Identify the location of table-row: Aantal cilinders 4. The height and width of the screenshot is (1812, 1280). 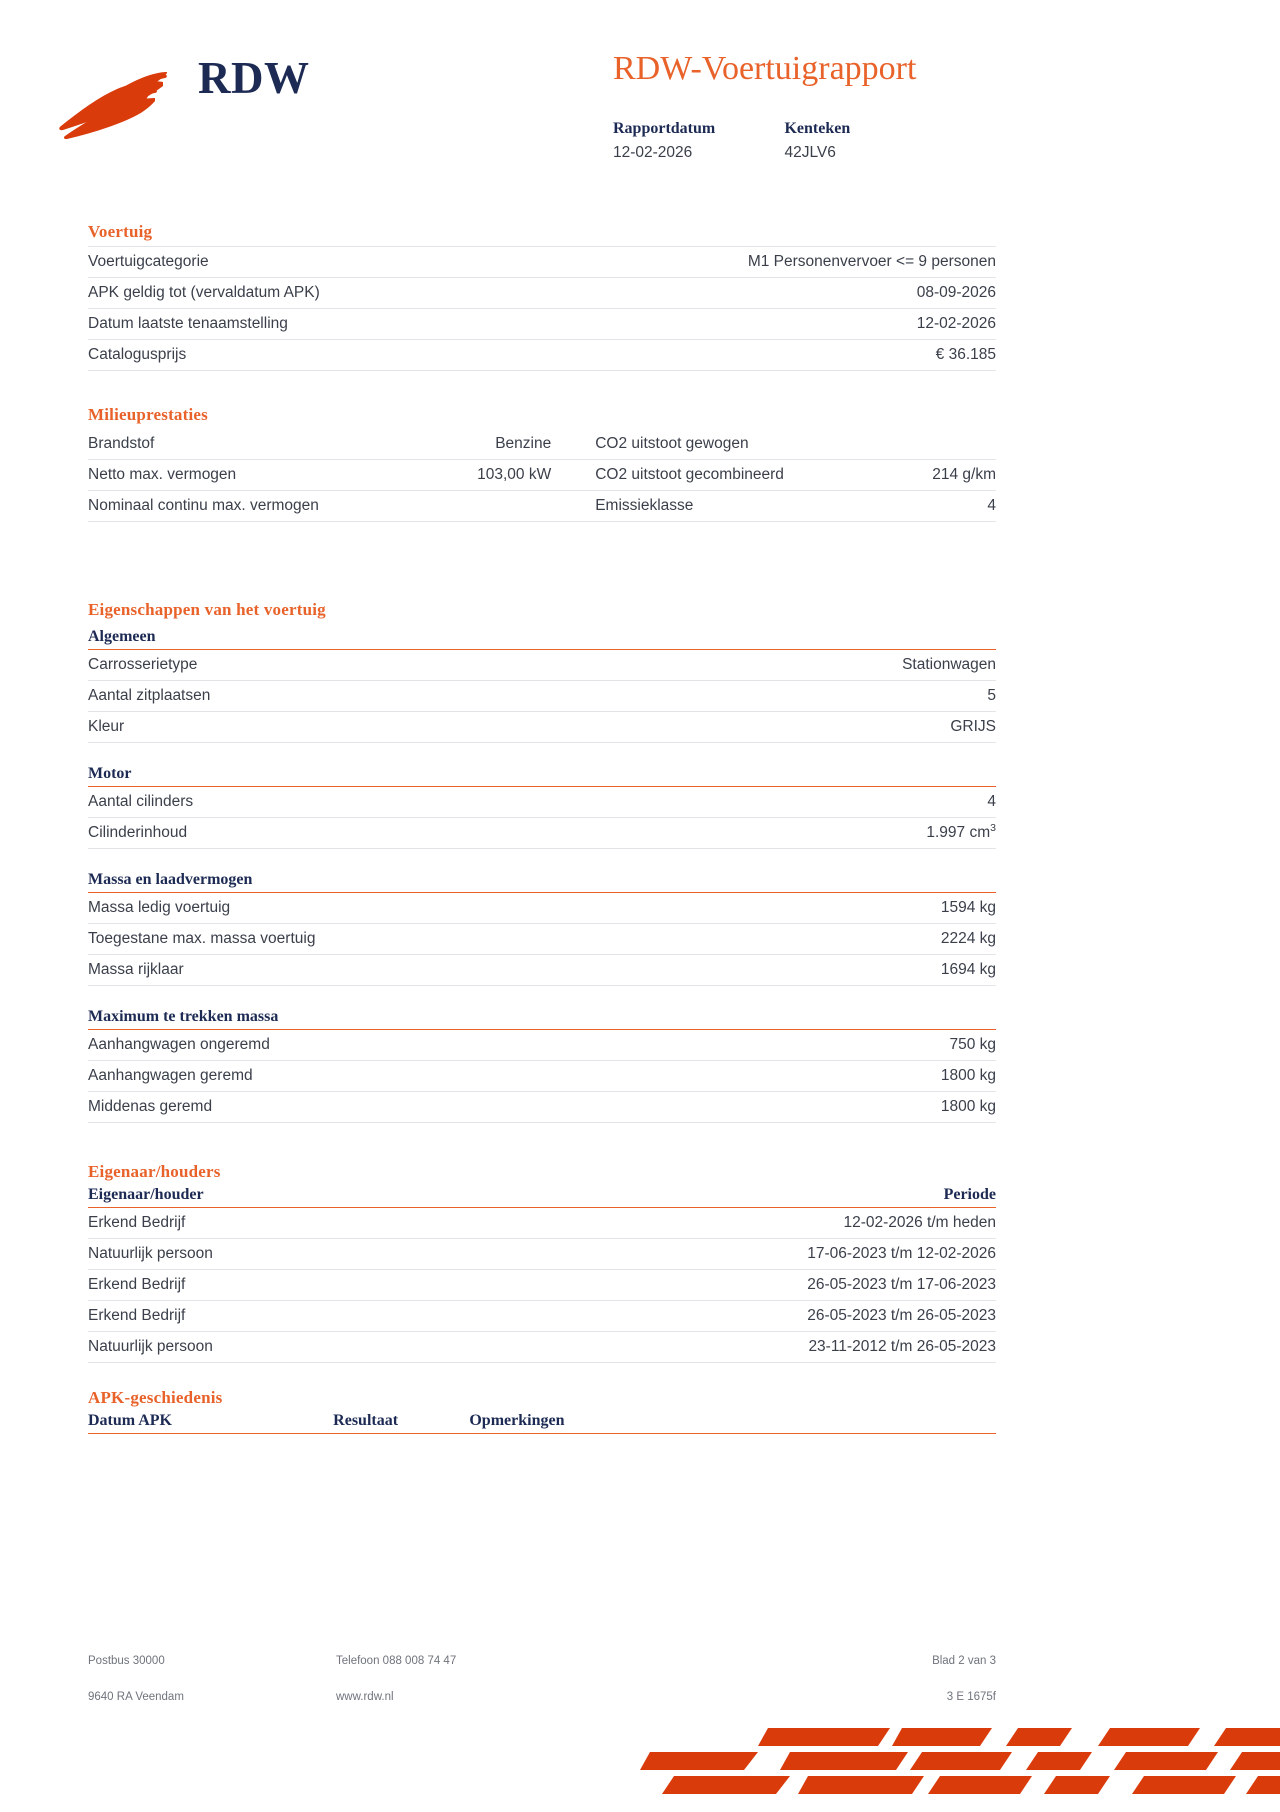
(542, 802).